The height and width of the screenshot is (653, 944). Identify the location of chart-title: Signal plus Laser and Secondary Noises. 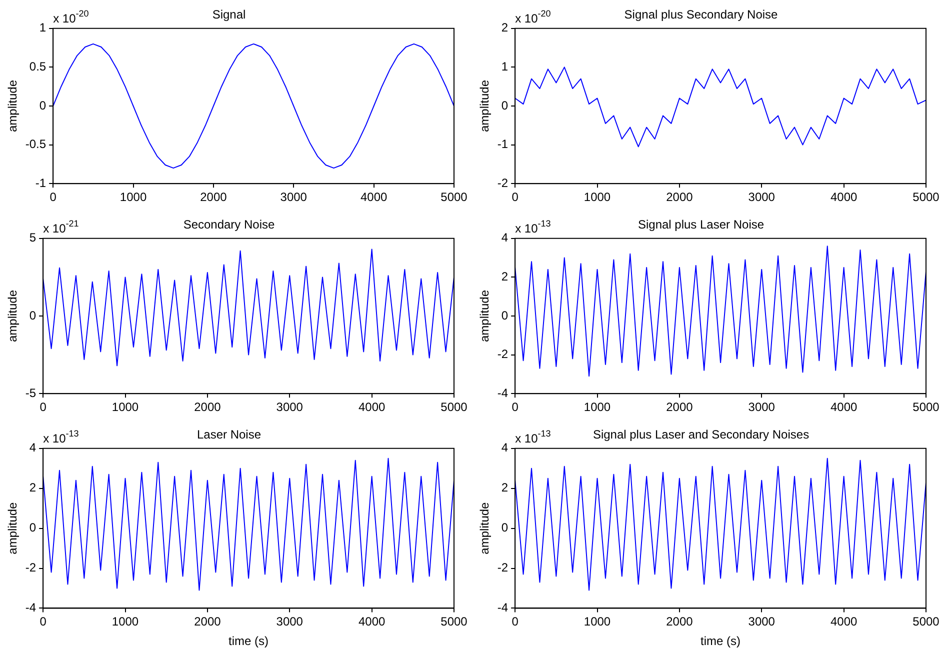
(701, 435).